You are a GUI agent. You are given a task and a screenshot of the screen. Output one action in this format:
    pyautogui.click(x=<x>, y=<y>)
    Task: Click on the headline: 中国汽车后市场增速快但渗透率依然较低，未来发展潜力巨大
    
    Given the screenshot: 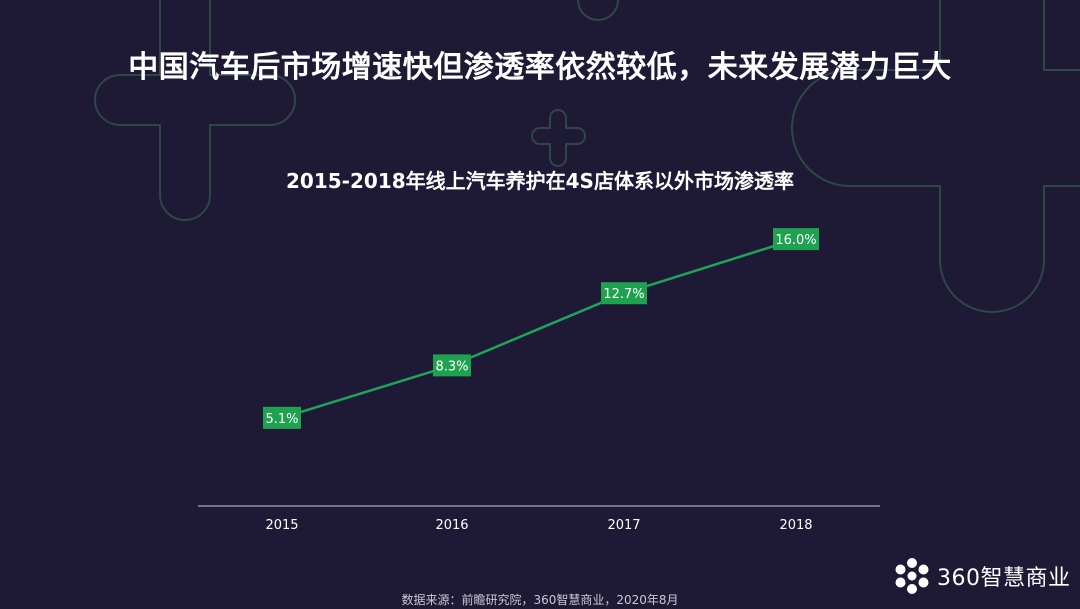 What is the action you would take?
    pyautogui.click(x=540, y=67)
    